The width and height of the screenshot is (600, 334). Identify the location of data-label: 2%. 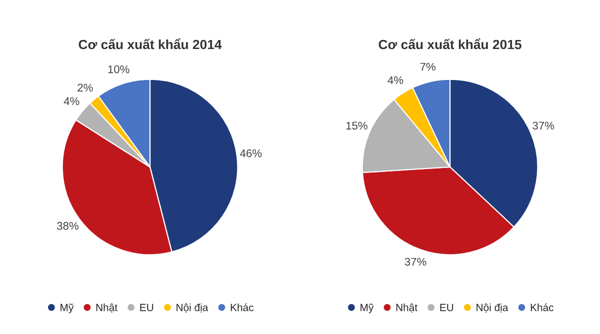
(85, 88).